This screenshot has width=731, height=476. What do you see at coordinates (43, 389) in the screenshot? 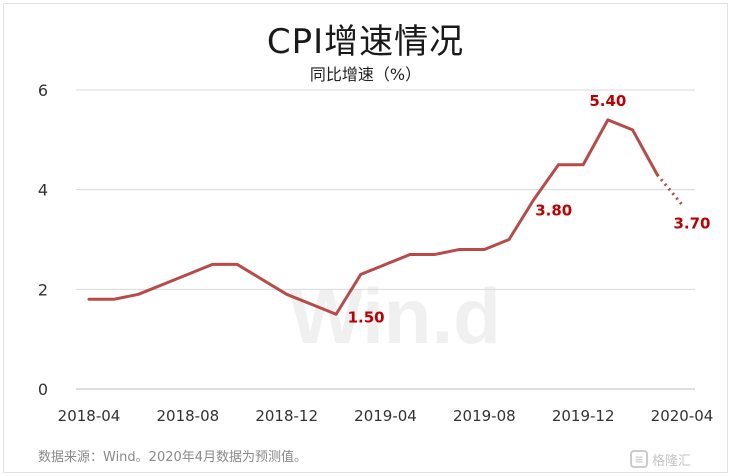
I see `y-tick-label: 0` at bounding box center [43, 389].